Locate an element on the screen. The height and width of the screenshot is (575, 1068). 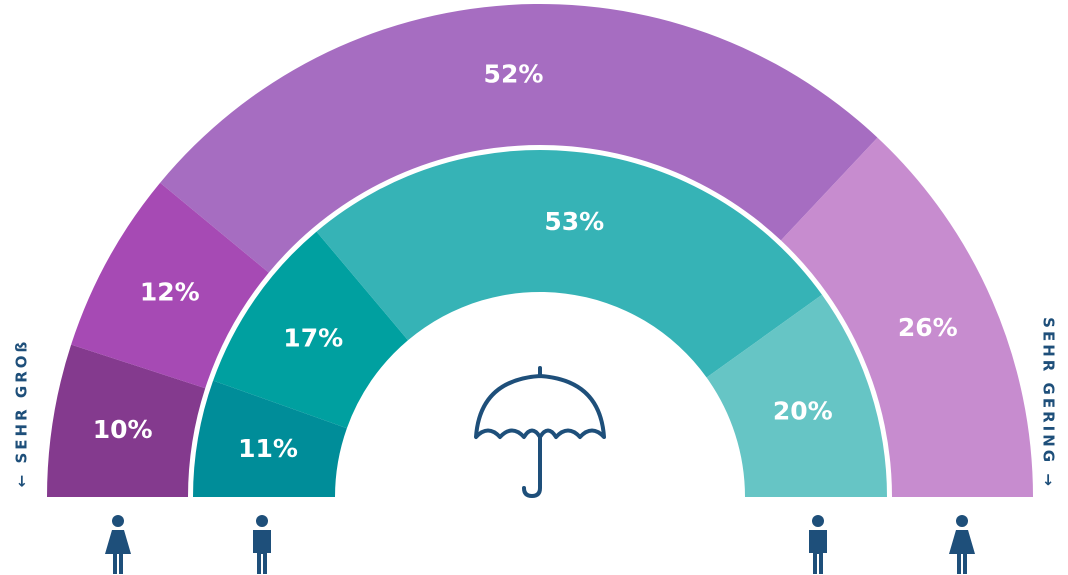
person-icons is located at coordinates (540, 544).